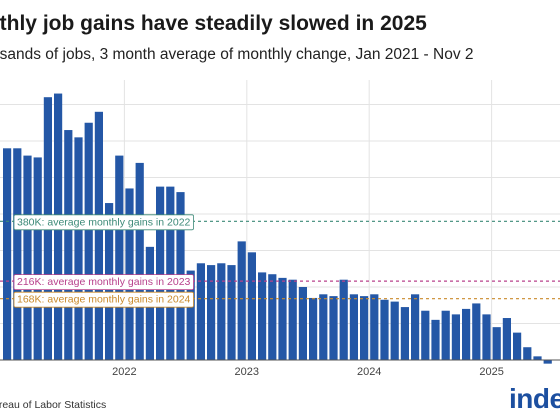 The image size is (560, 420). What do you see at coordinates (124, 372) in the screenshot?
I see `x-tick-label: 2022` at bounding box center [124, 372].